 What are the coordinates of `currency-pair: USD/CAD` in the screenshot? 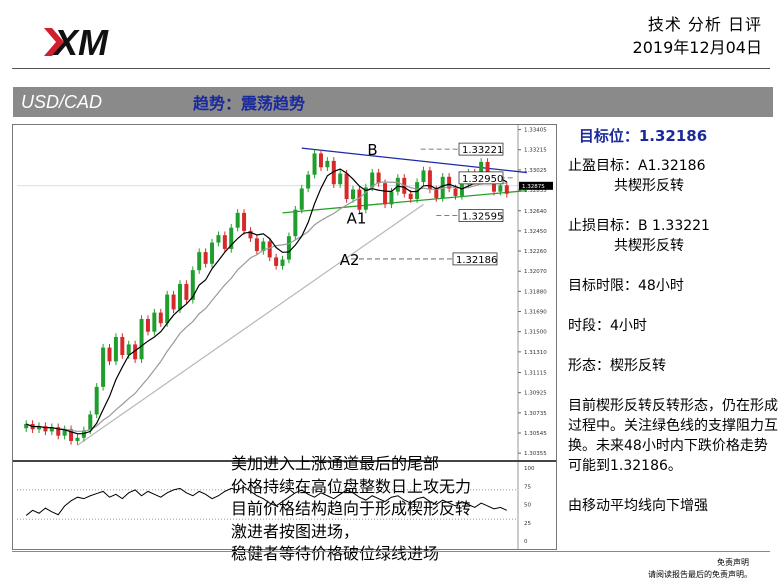 It's located at (62, 101).